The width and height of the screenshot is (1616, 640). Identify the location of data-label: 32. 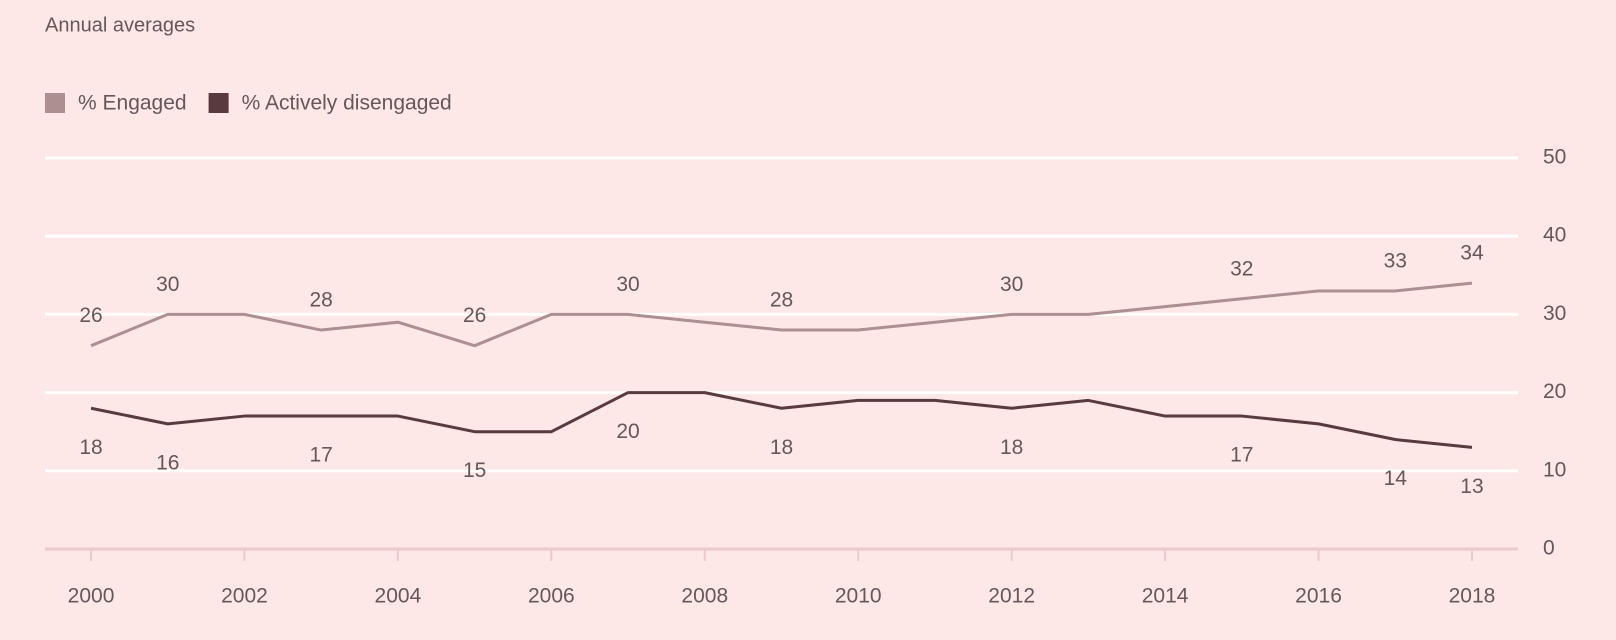
(1241, 268).